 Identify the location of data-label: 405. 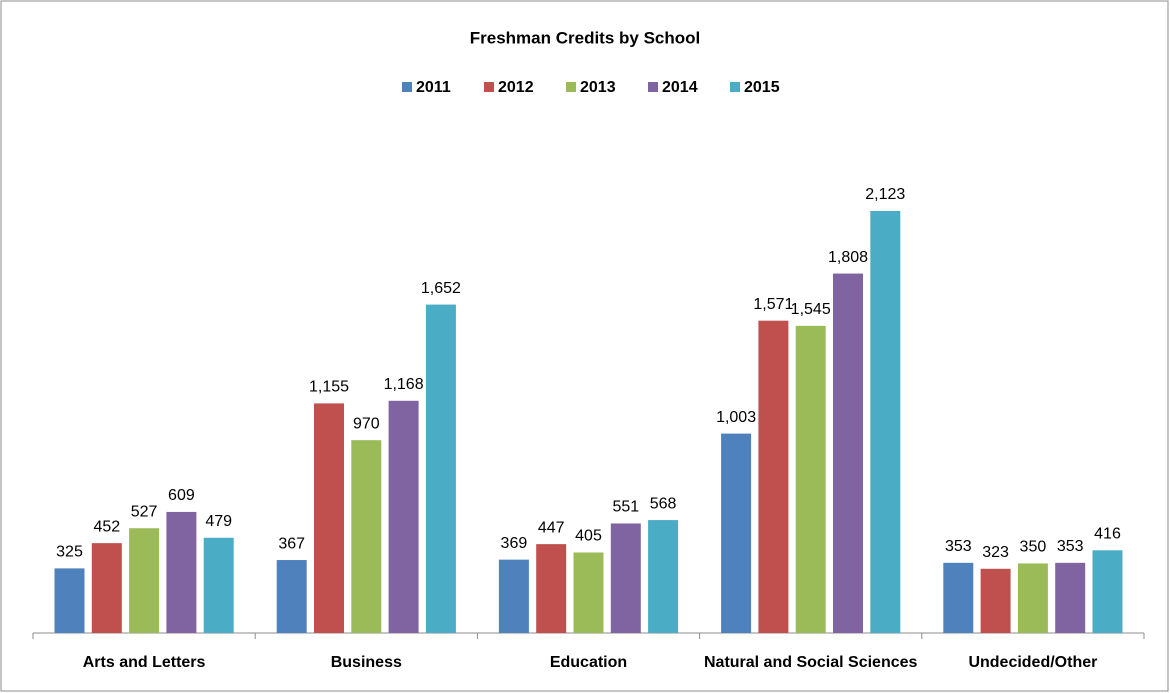
(588, 536).